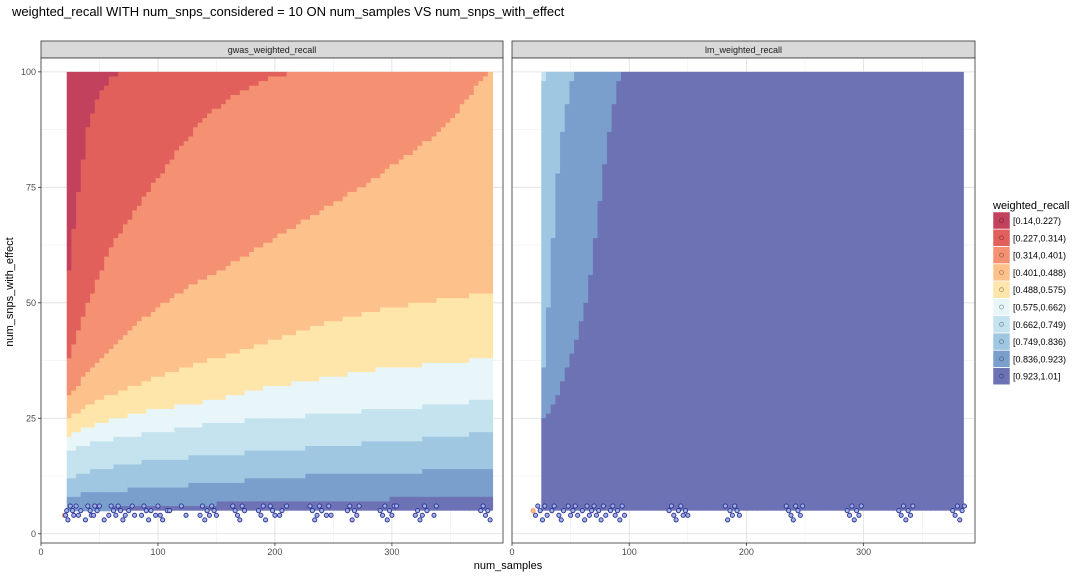 The image size is (1080, 576). I want to click on legend-item: [0.662,0.749), so click(1029, 324).